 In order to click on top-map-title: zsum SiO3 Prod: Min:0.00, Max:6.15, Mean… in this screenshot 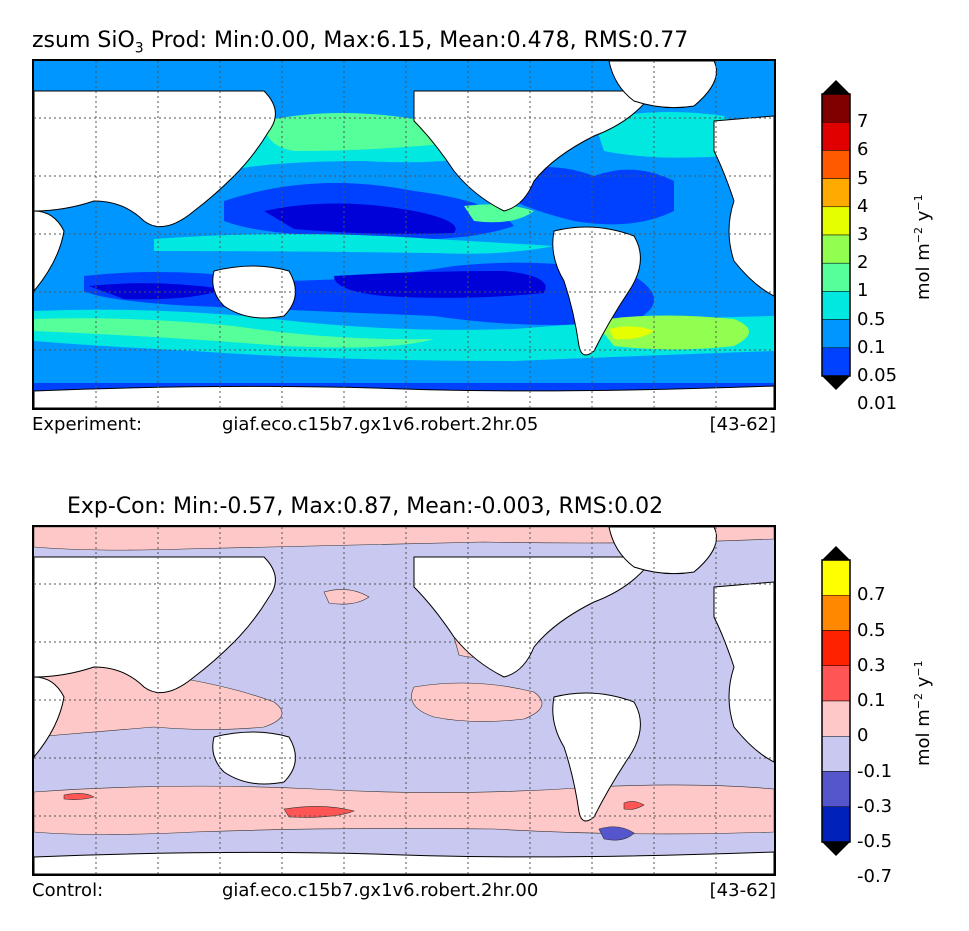, I will do `click(360, 42)`.